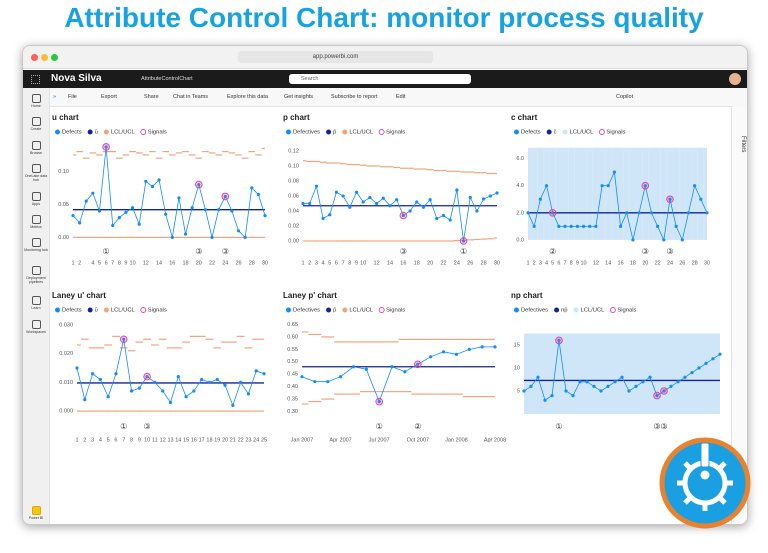  I want to click on logo, so click(705, 483).